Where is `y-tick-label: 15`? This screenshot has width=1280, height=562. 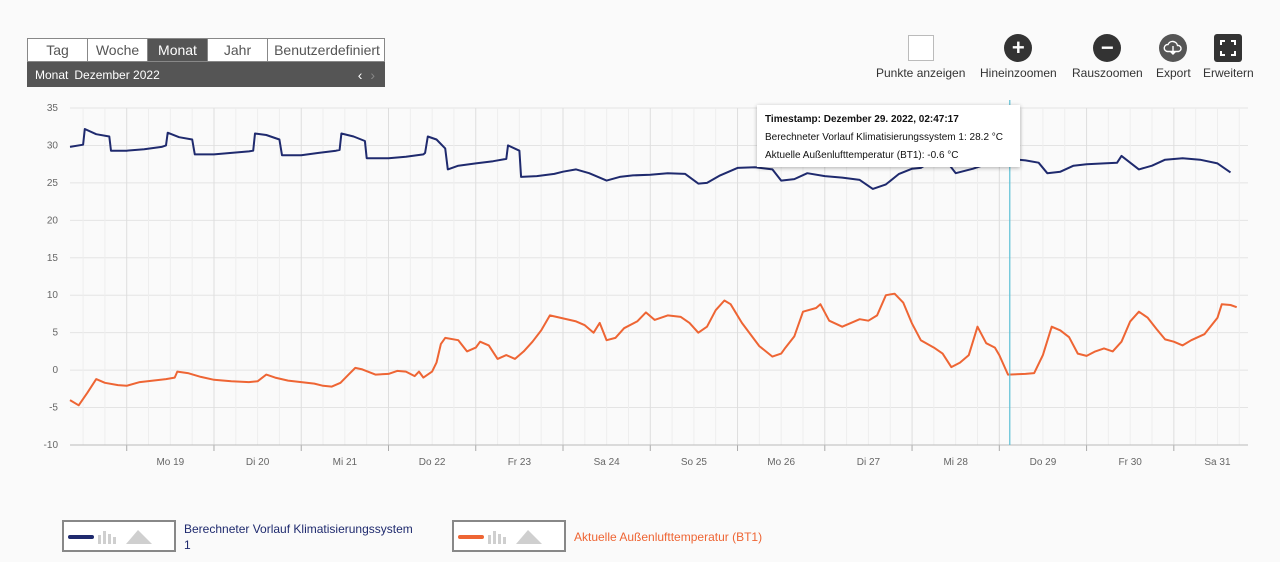 y-tick-label: 15 is located at coordinates (53, 258).